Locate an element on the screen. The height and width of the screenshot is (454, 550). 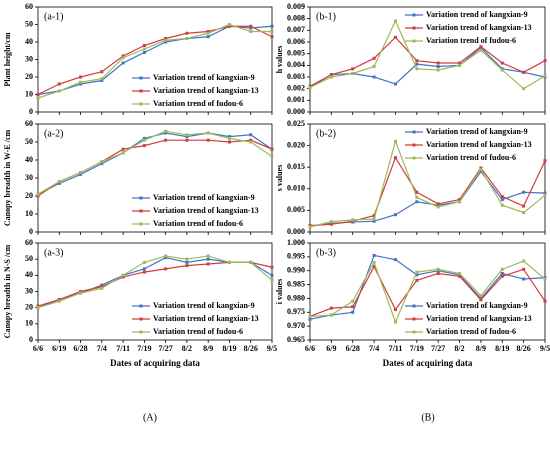
x-tick-label: 6/6 is located at coordinates (38, 348).